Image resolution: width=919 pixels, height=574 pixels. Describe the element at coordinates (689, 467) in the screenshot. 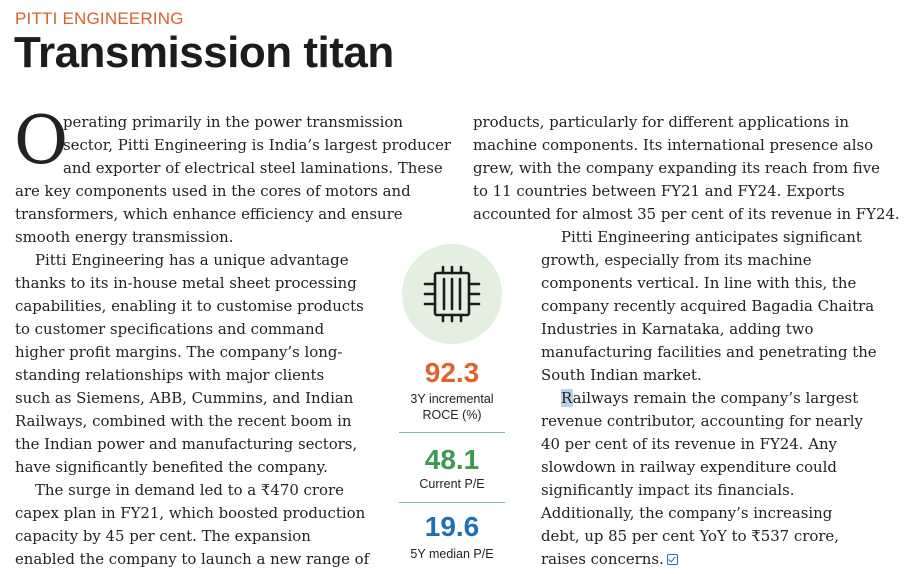

I see `line-text: slowdown in railway expenditure could` at that location.